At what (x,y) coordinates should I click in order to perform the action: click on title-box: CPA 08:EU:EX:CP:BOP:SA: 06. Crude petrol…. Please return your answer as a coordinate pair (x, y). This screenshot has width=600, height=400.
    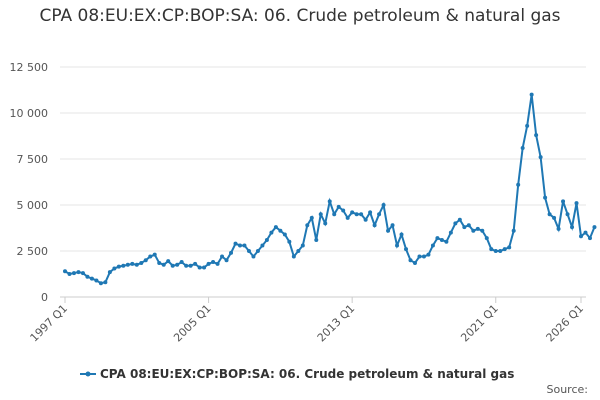
    Looking at the image, I should click on (300, 16).